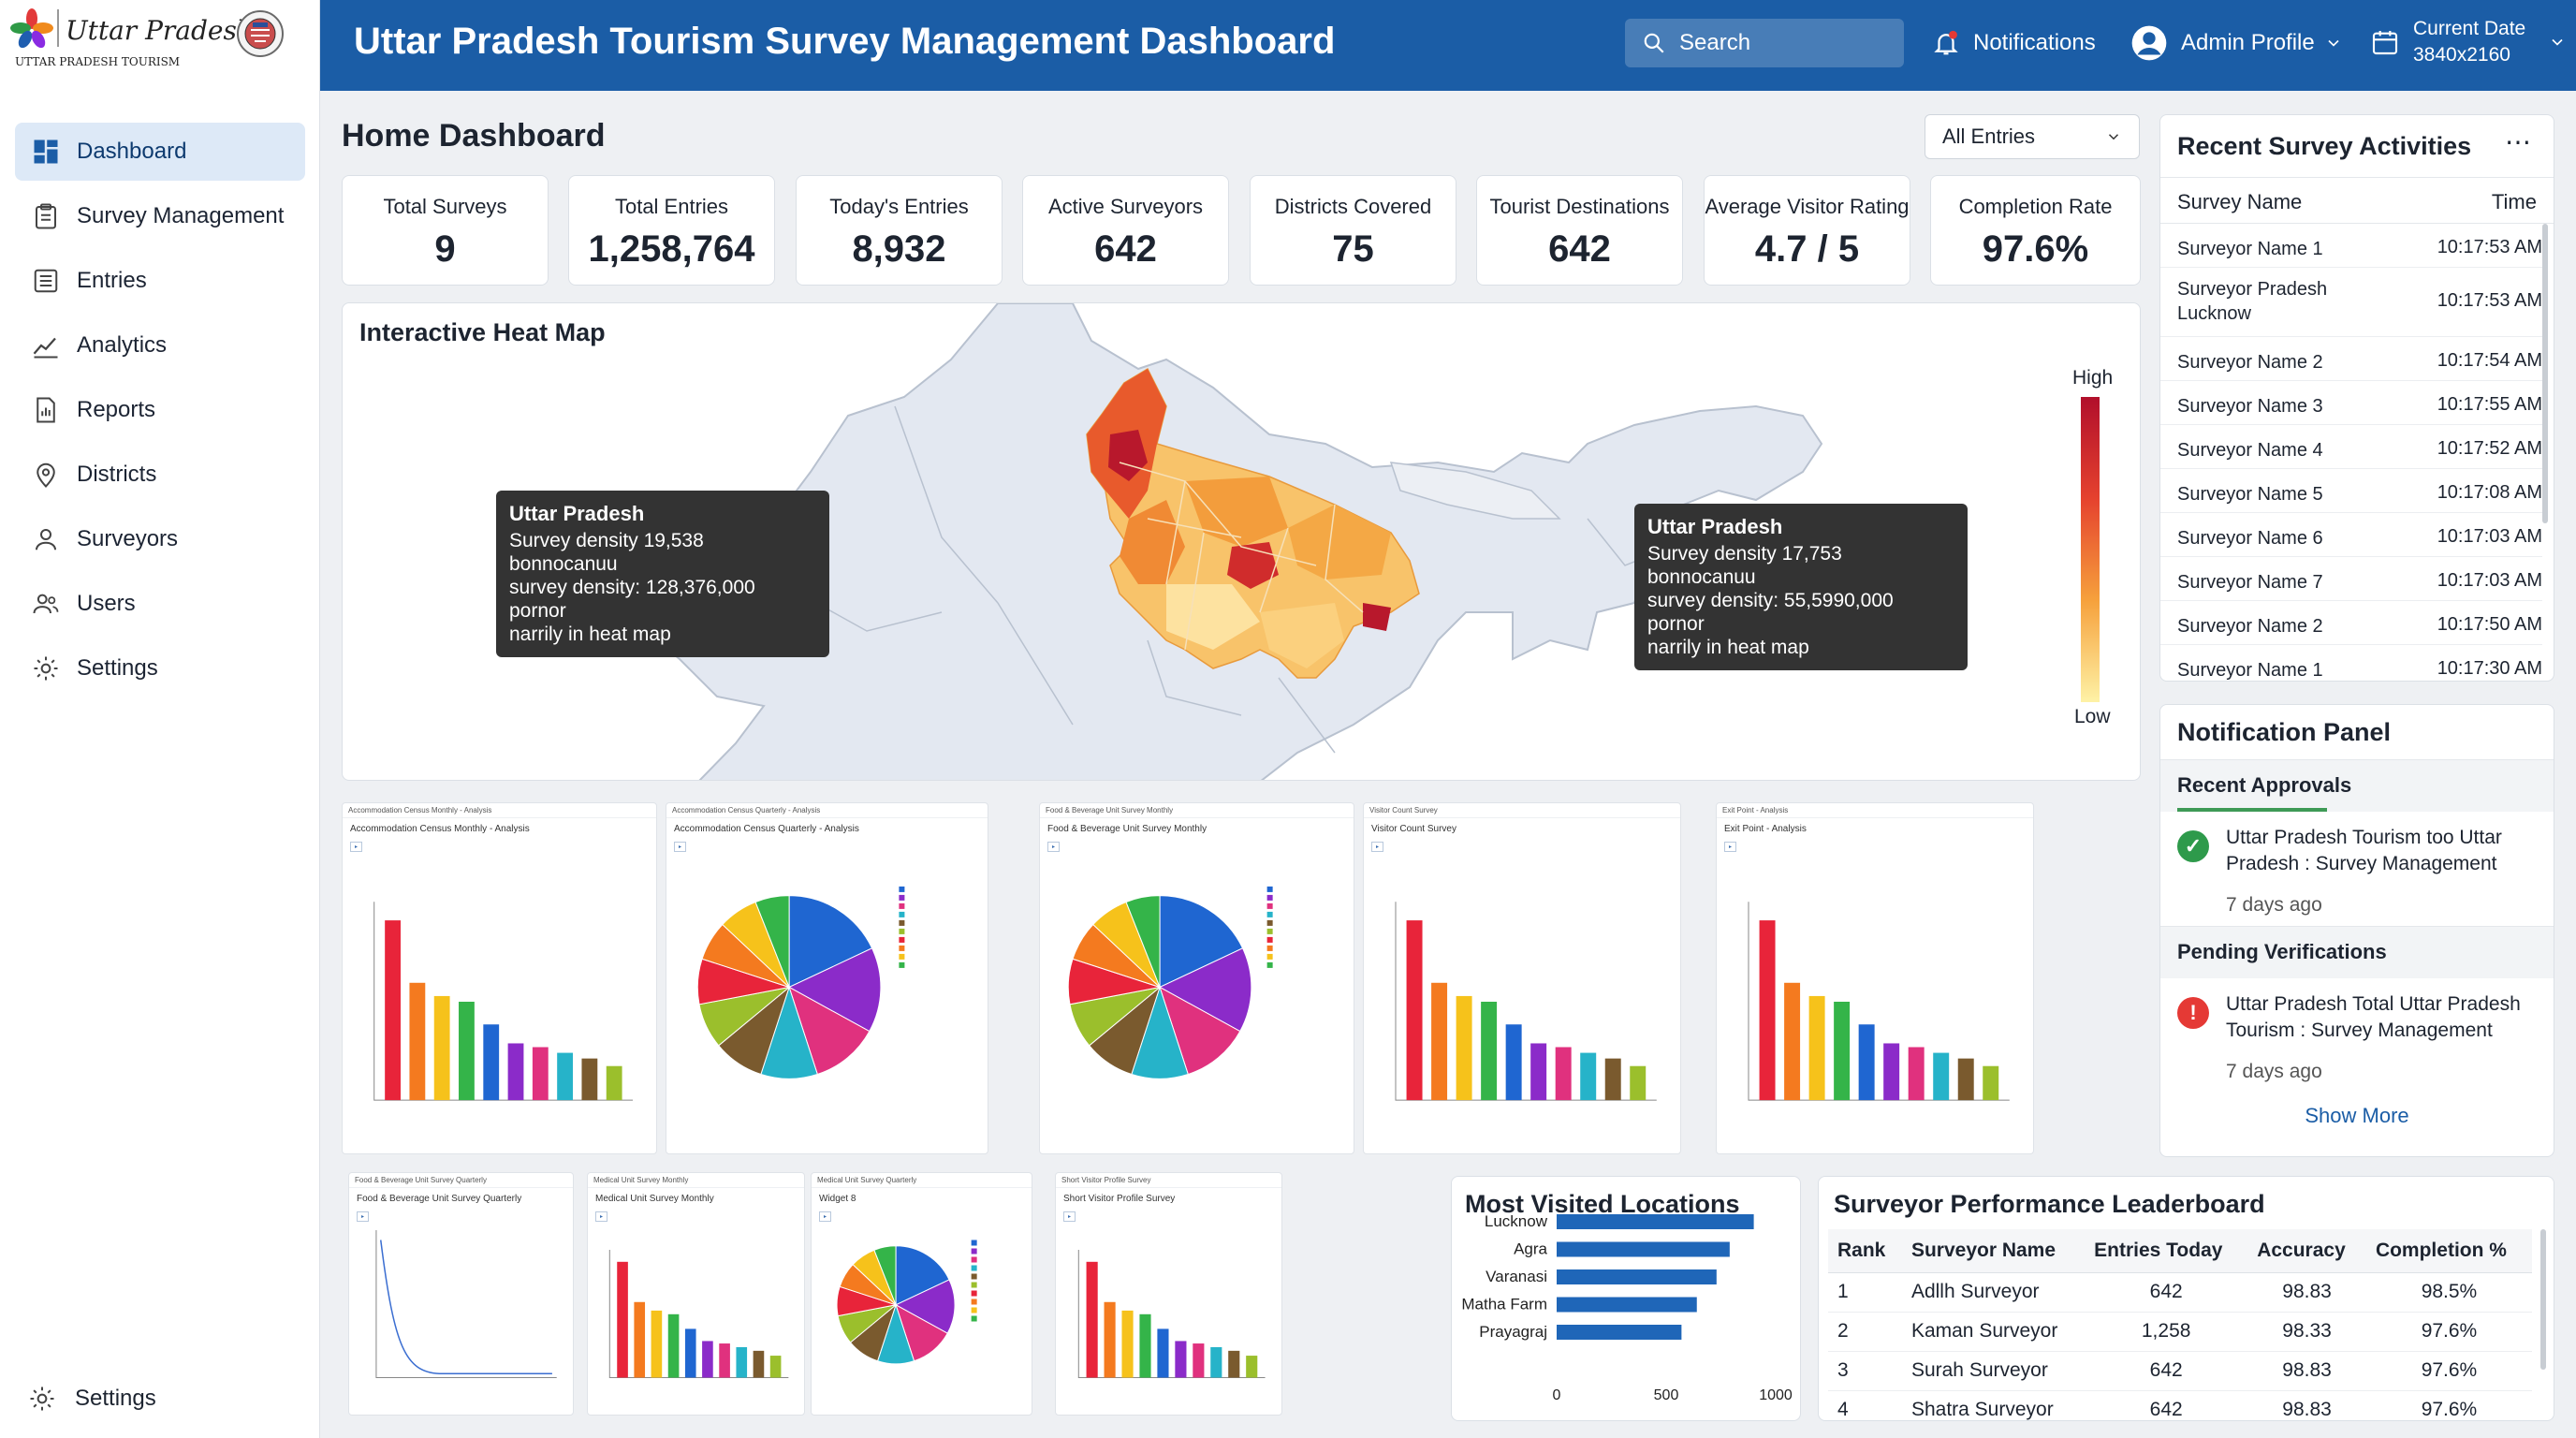 The width and height of the screenshot is (2576, 1438). Describe the element at coordinates (2166, 1332) in the screenshot. I see `entries-today-cell: 1,258` at that location.